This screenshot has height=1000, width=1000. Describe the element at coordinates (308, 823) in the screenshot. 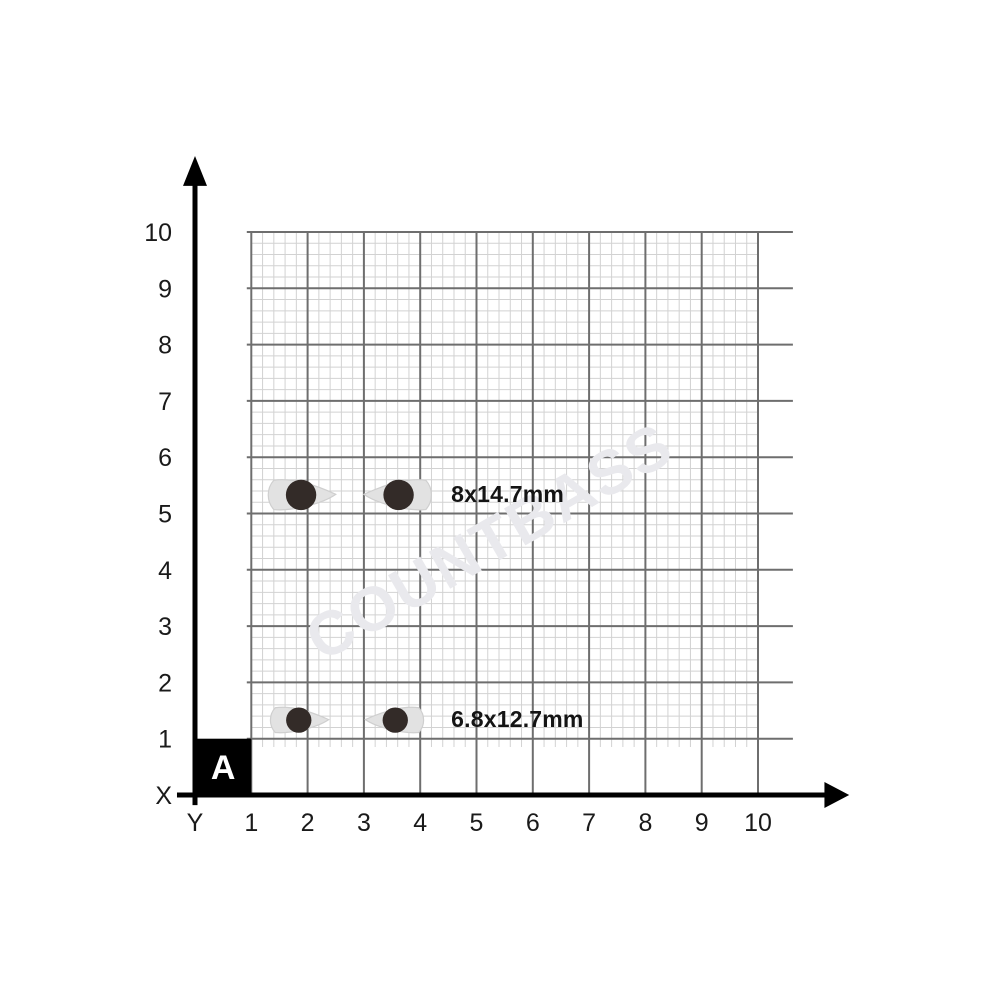

I see `x-tick-label: 2` at that location.